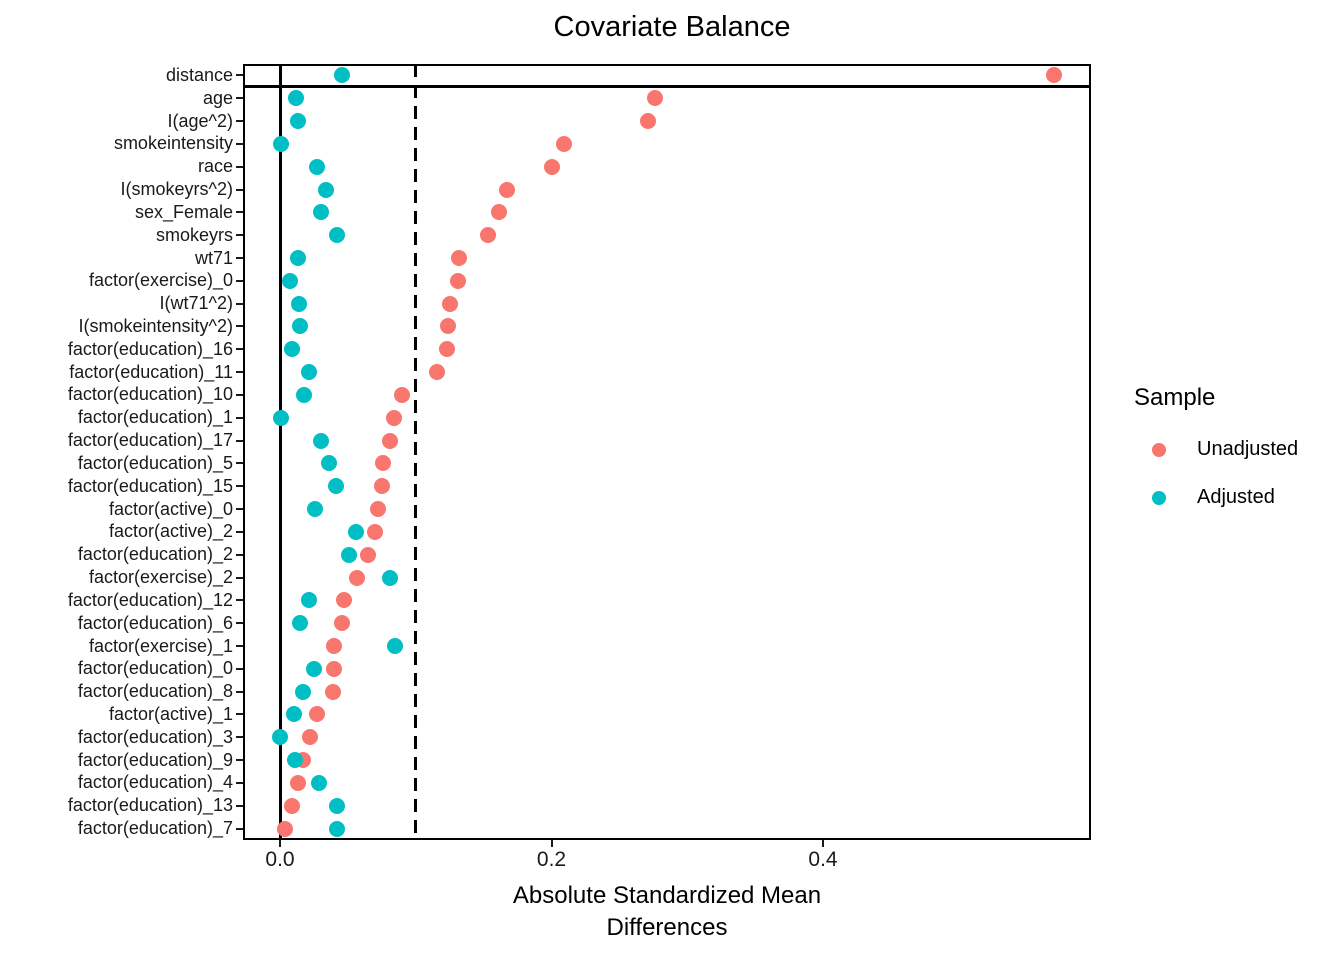  I want to click on x-axis-title-line2: Differences, so click(667, 927).